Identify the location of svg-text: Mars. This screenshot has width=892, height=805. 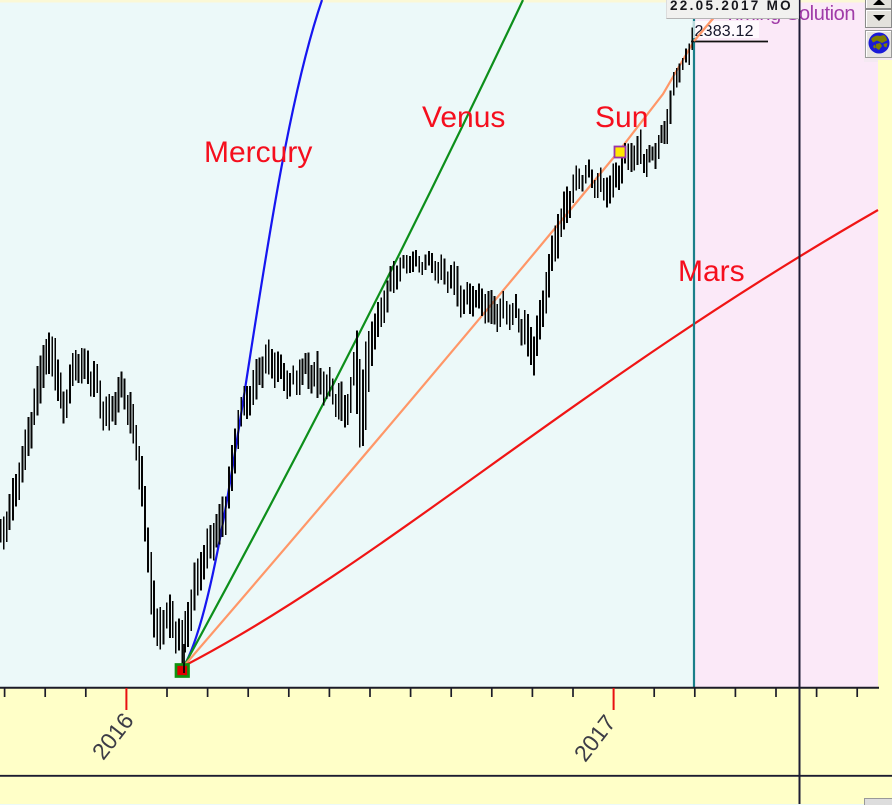
(711, 271).